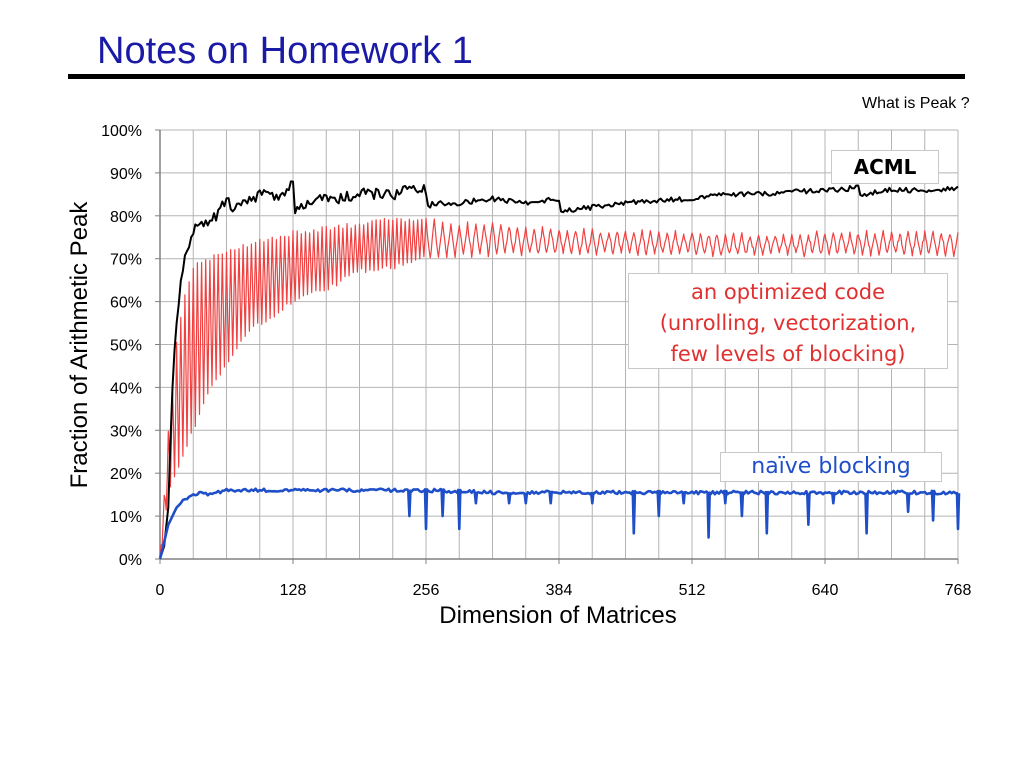  I want to click on y-axis-label: Fraction of Arithmetic Peak, so click(79, 345).